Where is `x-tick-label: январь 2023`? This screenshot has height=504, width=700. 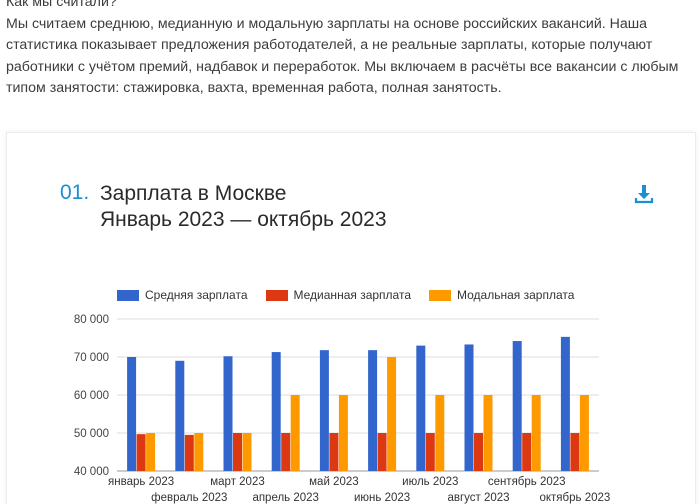
x-tick-label: январь 2023 is located at coordinates (141, 482).